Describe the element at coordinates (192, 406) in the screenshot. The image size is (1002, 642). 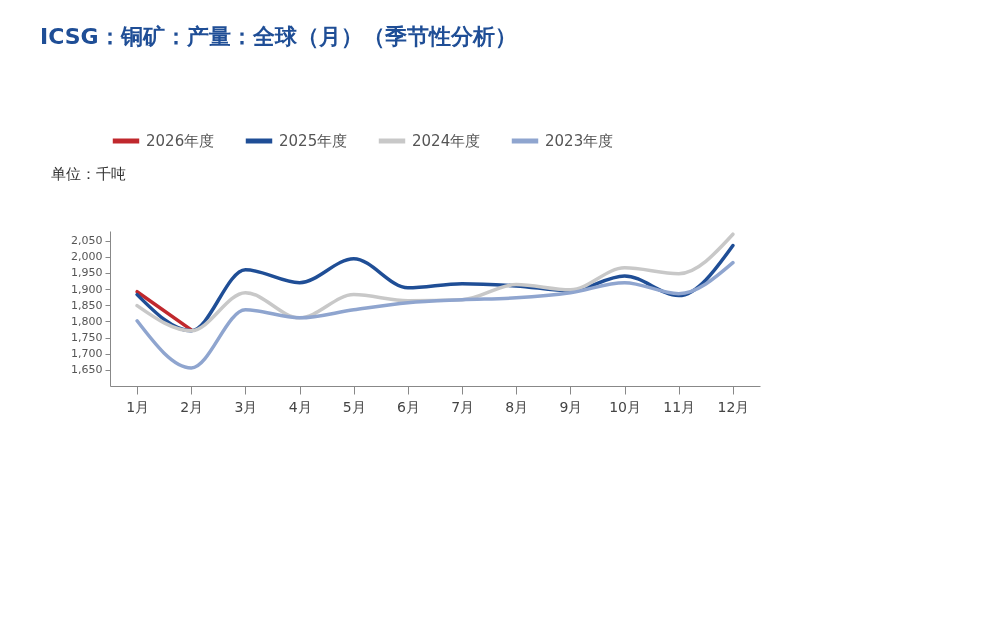
I see `x-tick-label: 2月` at that location.